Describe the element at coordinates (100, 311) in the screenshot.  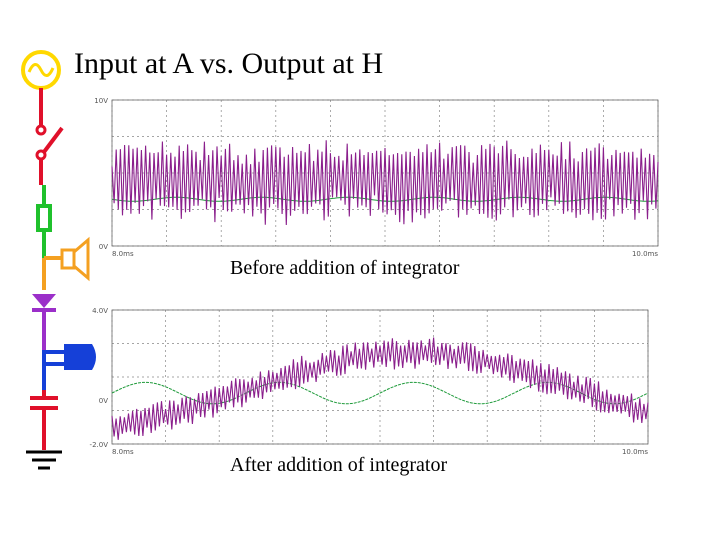
I see `y-axis-label: 4.0V` at that location.